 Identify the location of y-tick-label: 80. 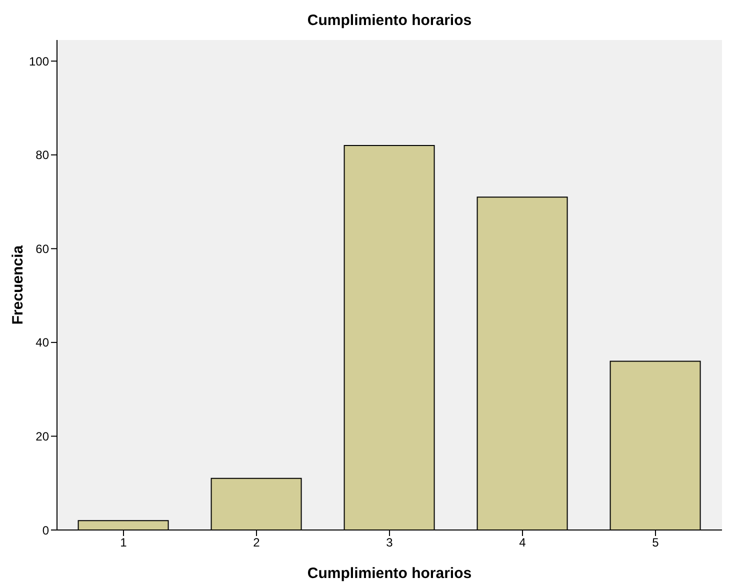
(43, 155).